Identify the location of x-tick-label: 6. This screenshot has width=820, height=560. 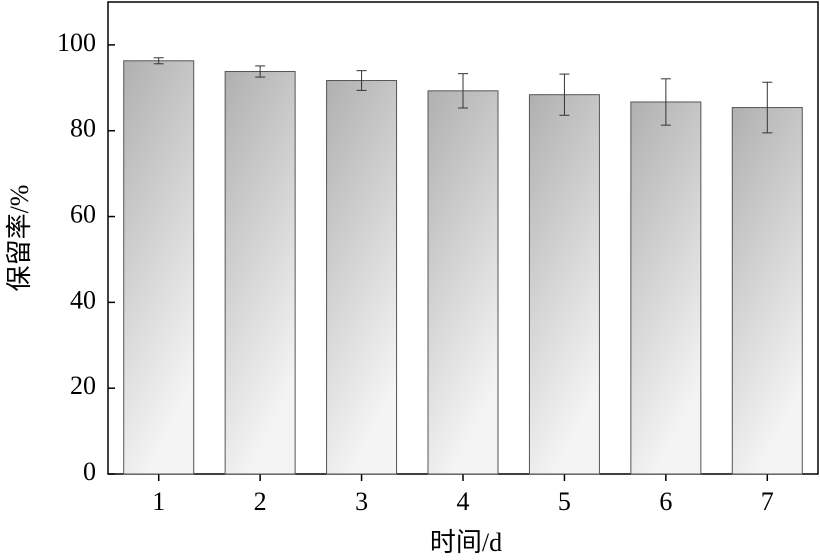
(665, 501).